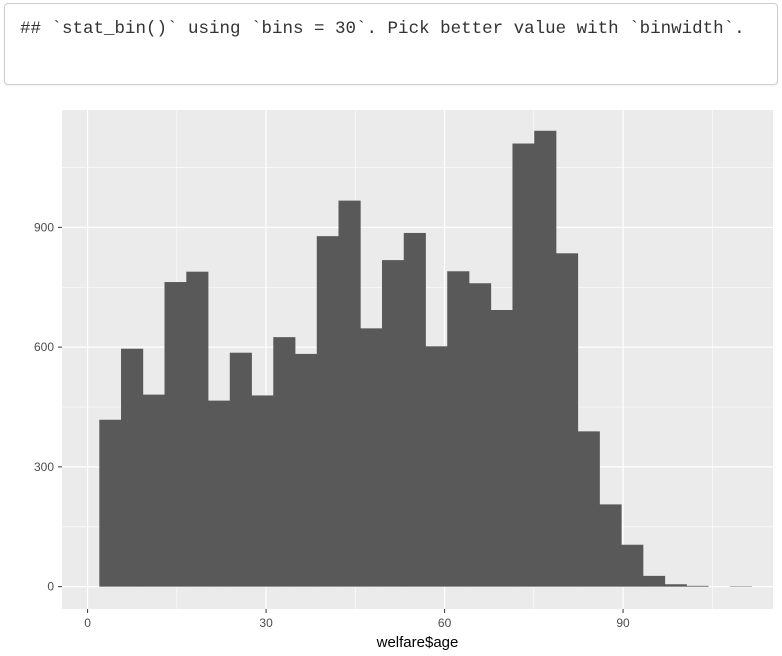 Image resolution: width=782 pixels, height=656 pixels. I want to click on x-tick-label: 60, so click(445, 623).